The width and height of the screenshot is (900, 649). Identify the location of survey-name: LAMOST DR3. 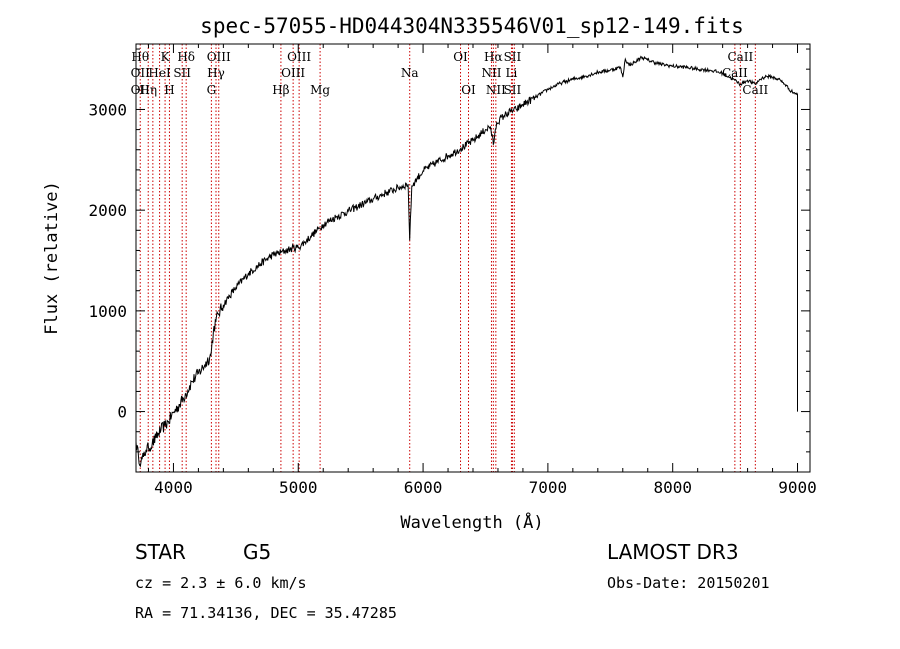
(673, 552).